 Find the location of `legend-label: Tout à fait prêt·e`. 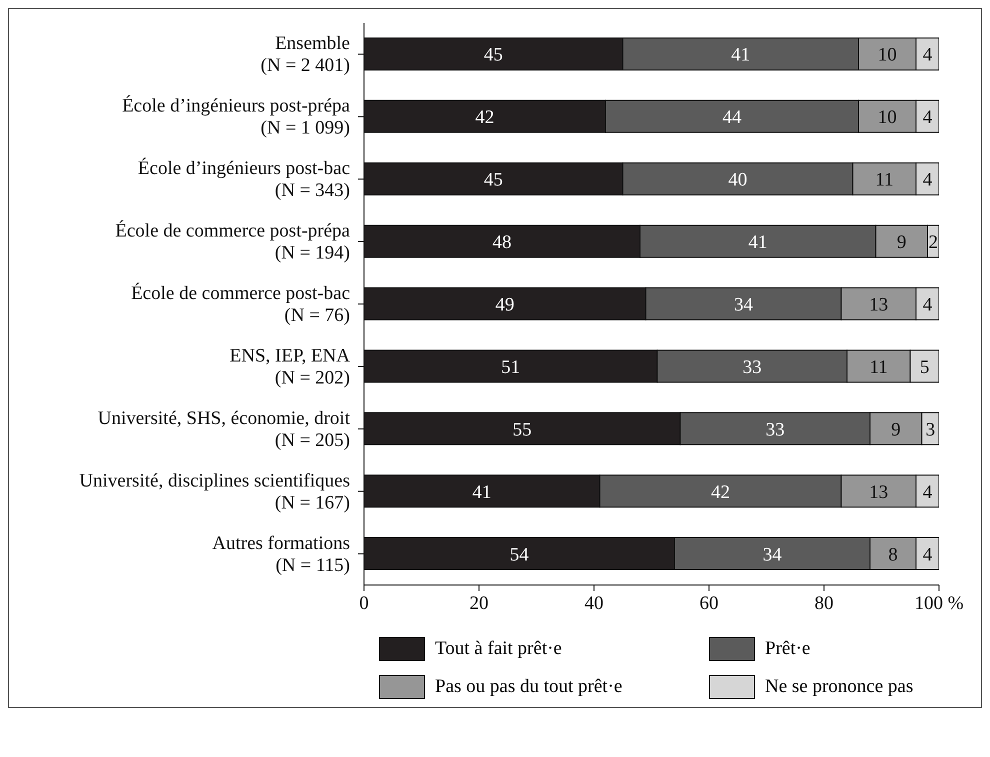

legend-label: Tout à fait prêt·e is located at coordinates (498, 649).